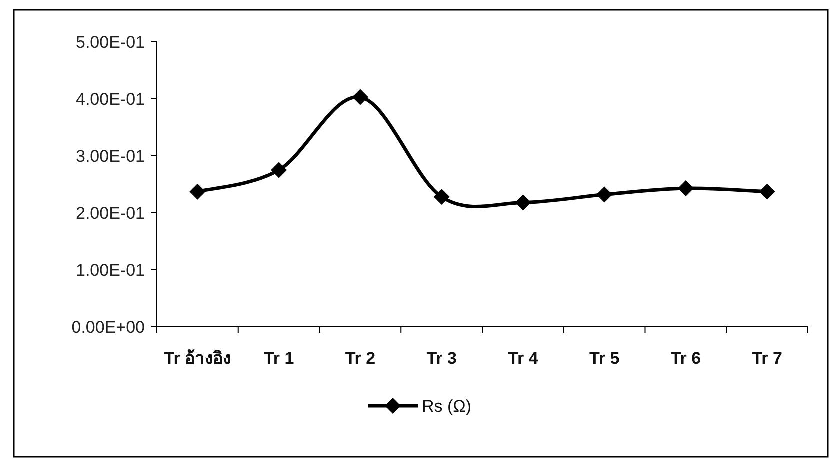 The height and width of the screenshot is (459, 830). Describe the element at coordinates (767, 358) in the screenshot. I see `x-tick-label: Tr 7` at that location.